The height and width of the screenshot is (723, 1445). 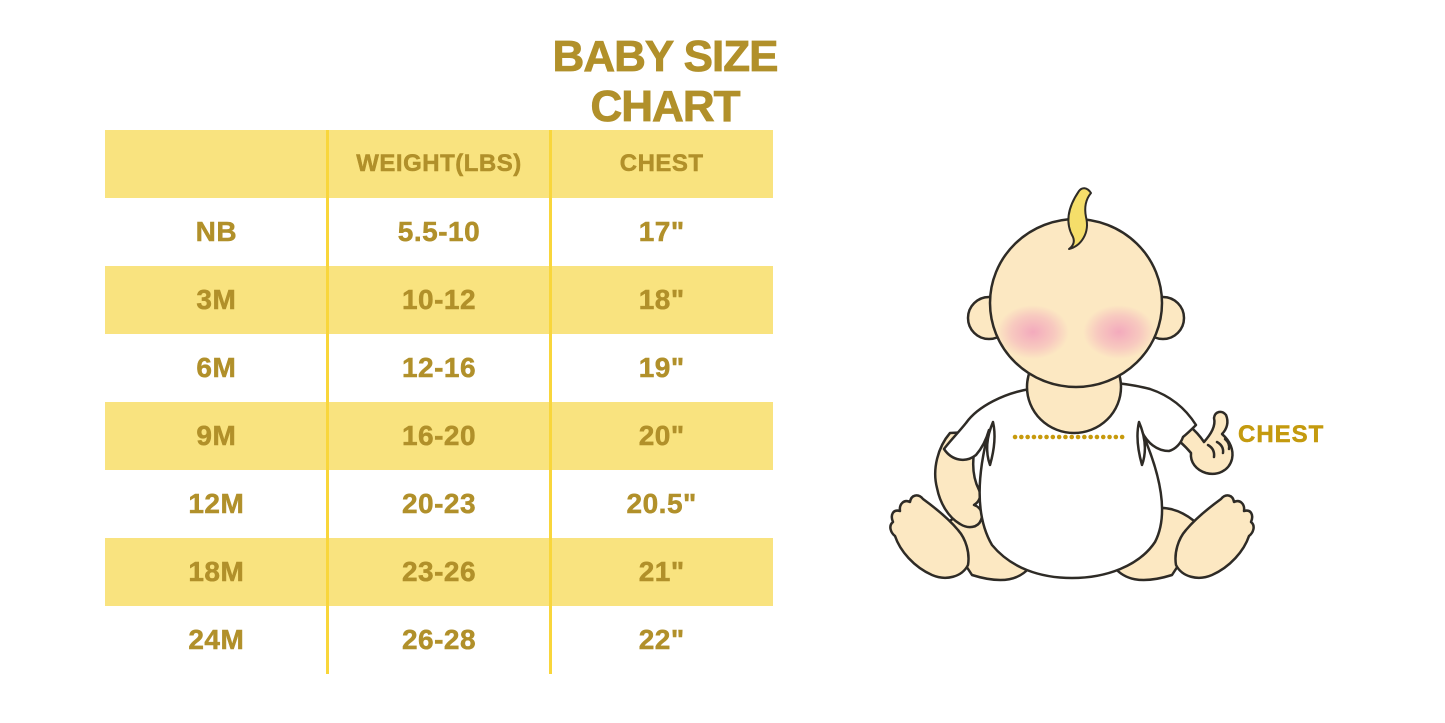 I want to click on page-title: BABY SIZE CHART, so click(x=665, y=82).